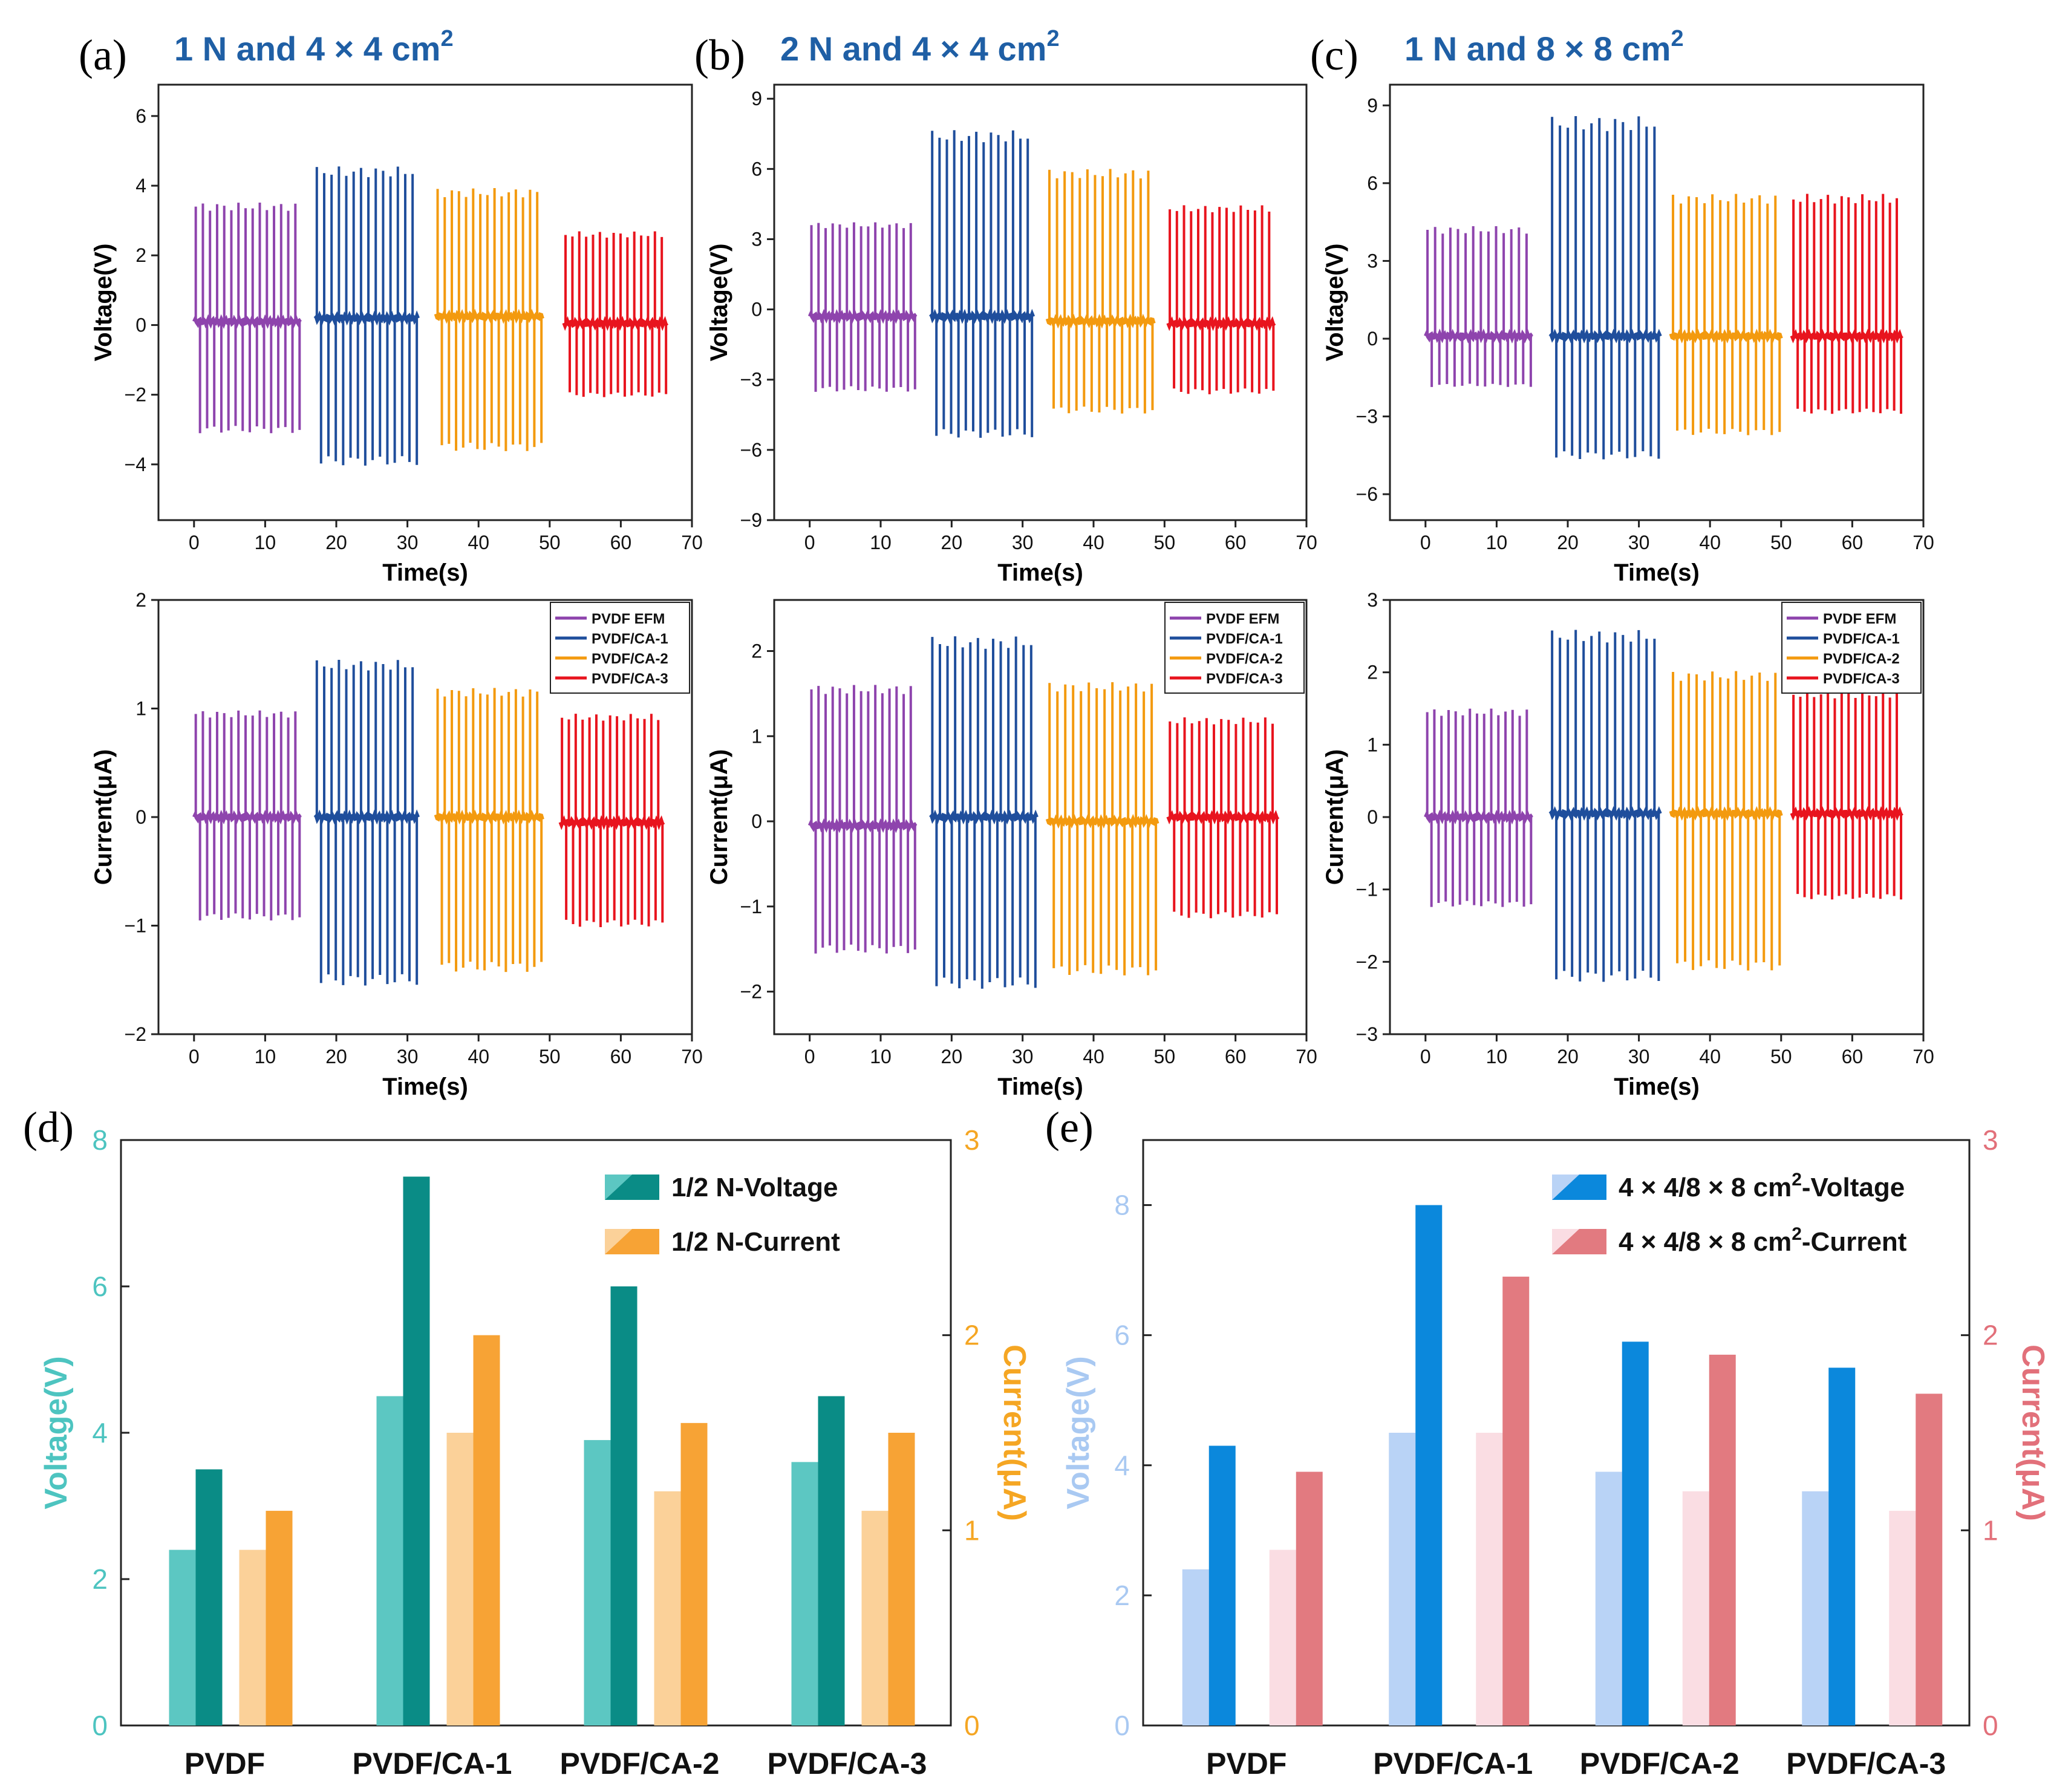 This screenshot has width=2048, height=1792. Describe the element at coordinates (1537, 49) in the screenshot. I see `panel-header-c-text: 1 N and 8 × 8 cm` at that location.